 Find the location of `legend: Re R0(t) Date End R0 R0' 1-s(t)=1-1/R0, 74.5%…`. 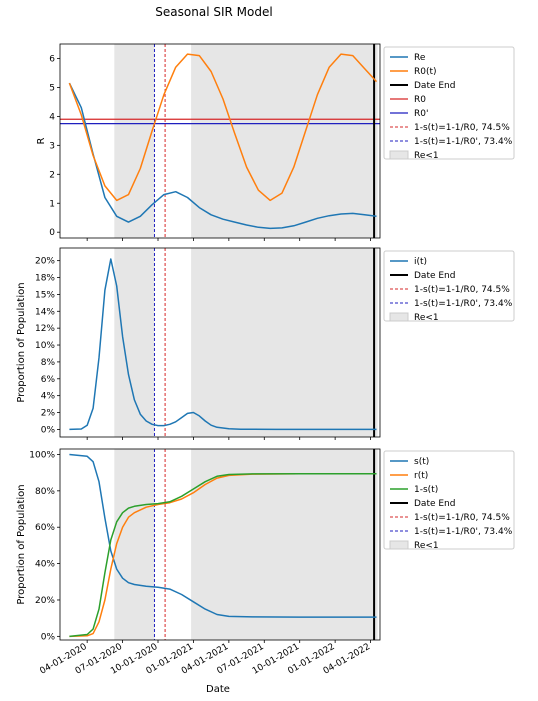

legend: Re R0(t) Date End R0 R0' 1-s(t)=1-1/R0, 74.5%… is located at coordinates (449, 103).